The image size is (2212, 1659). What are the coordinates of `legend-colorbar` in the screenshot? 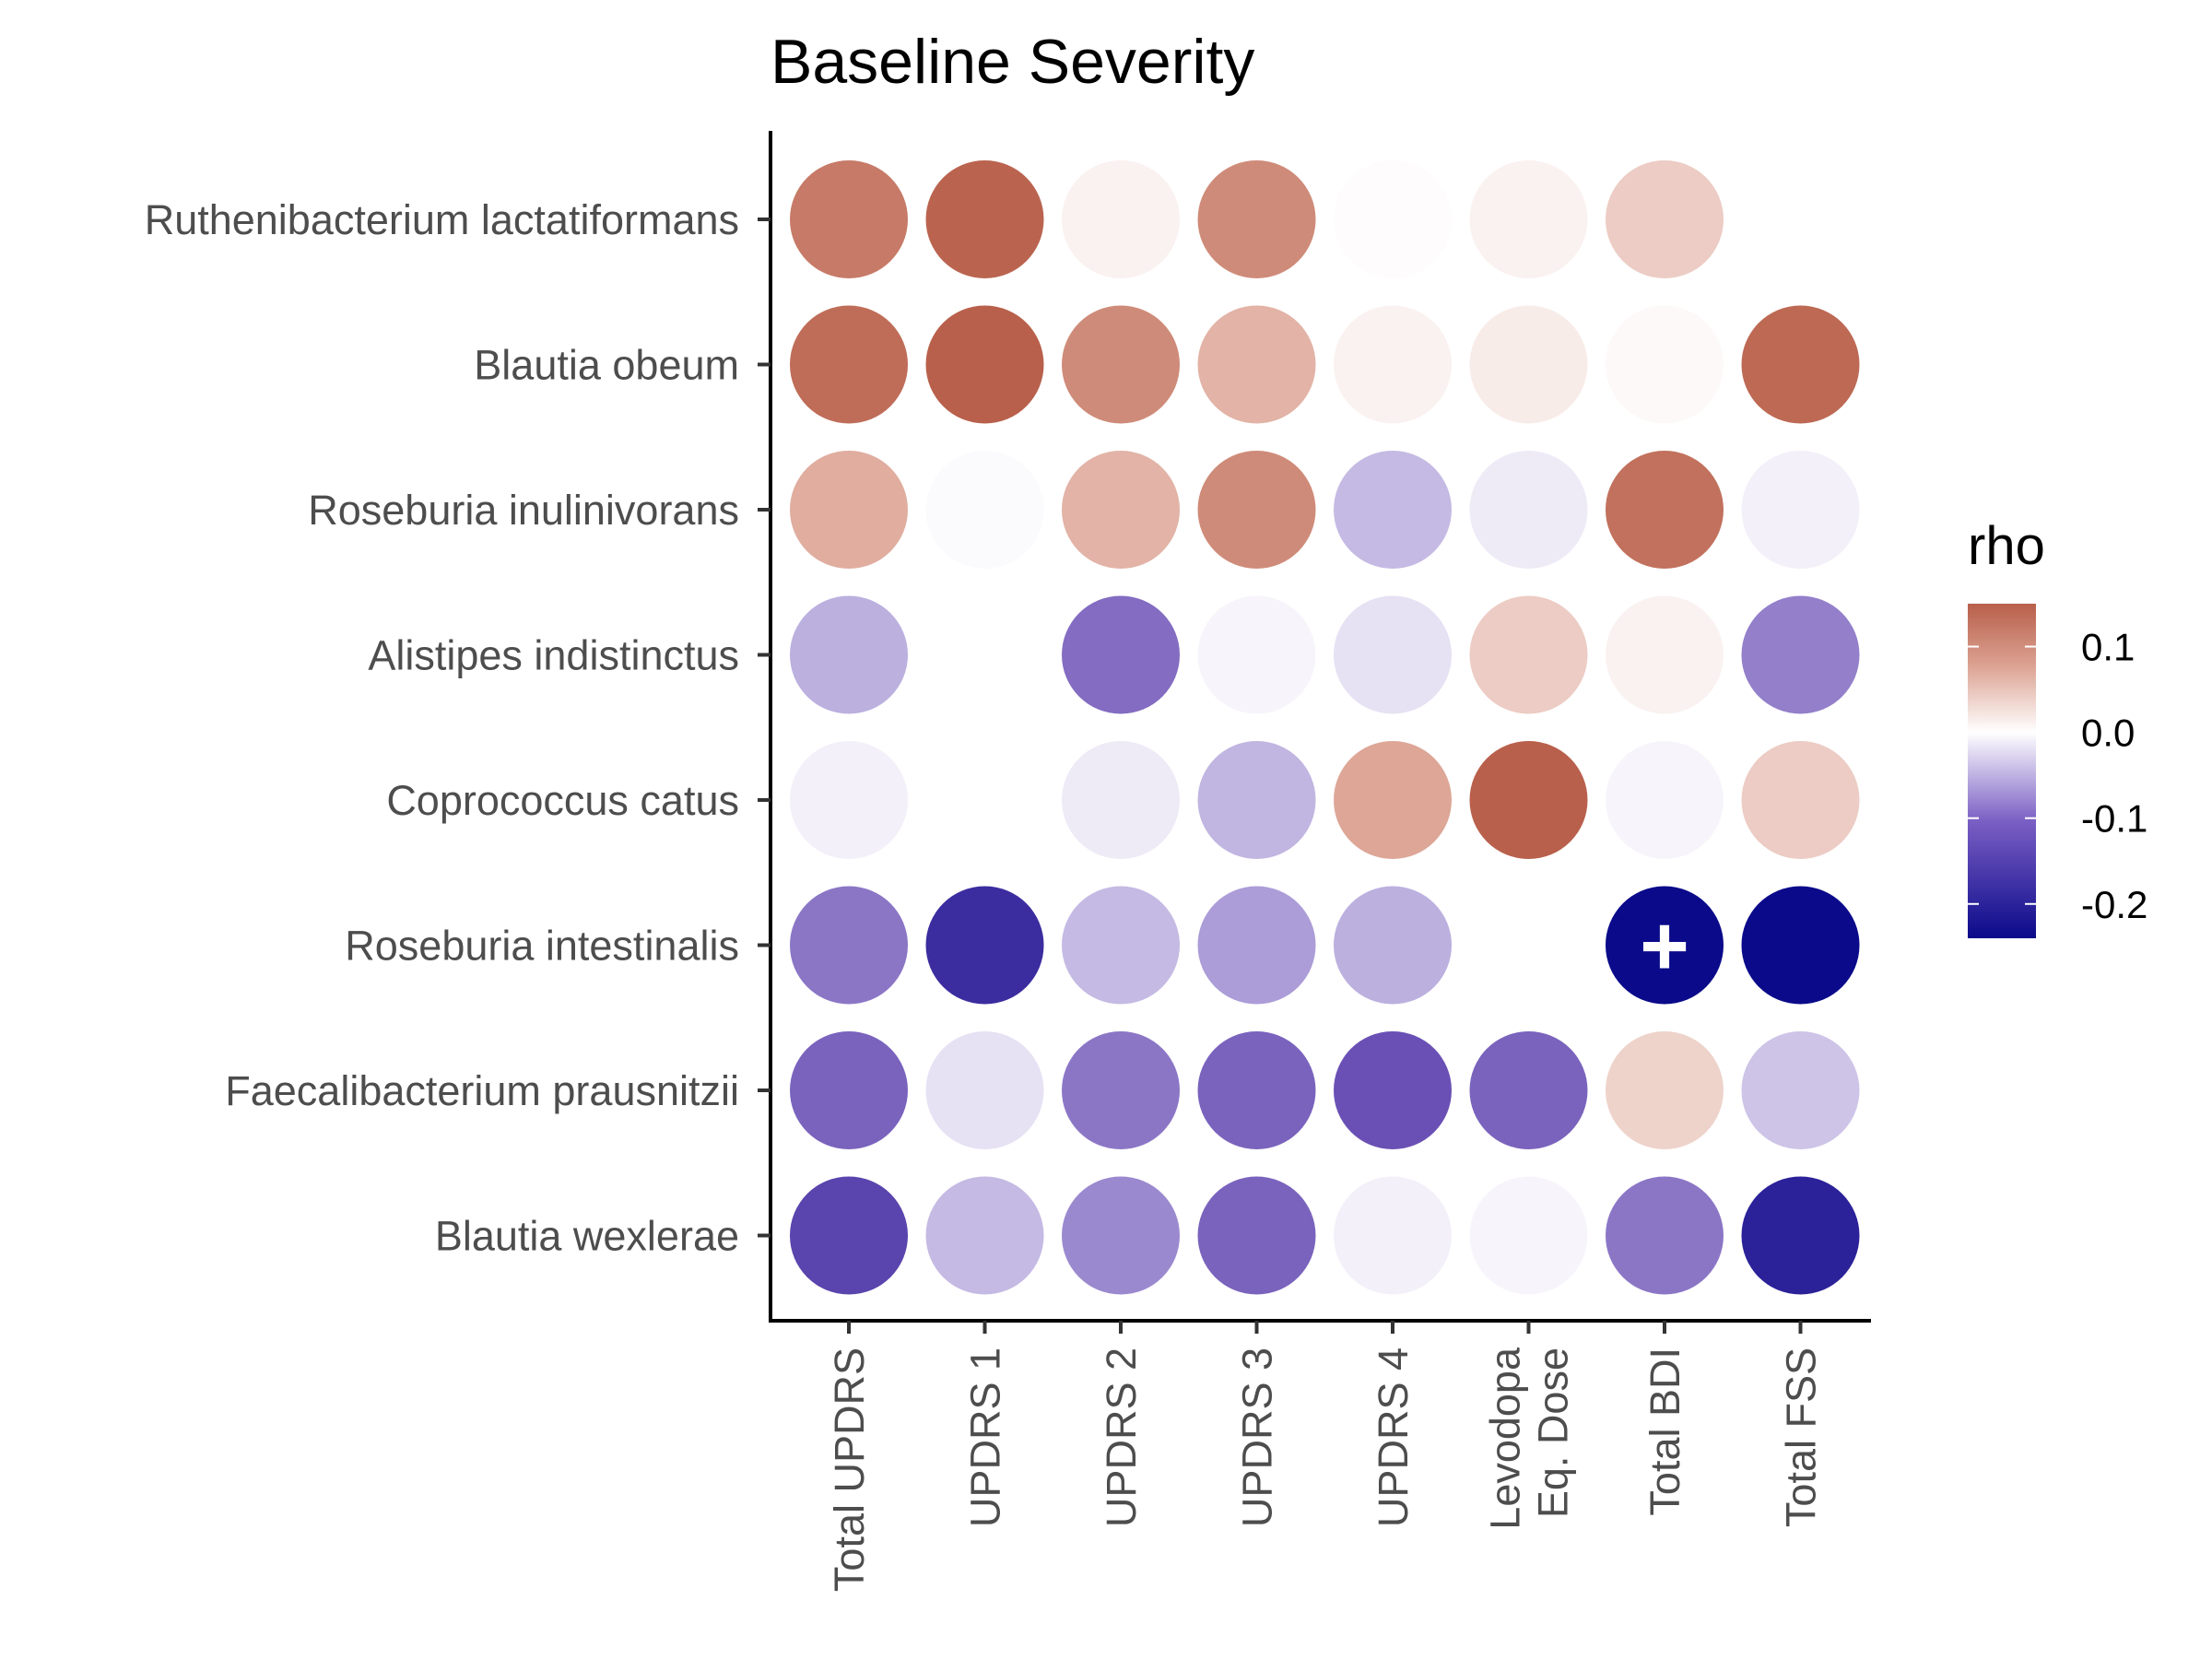 It's located at (2002, 771).